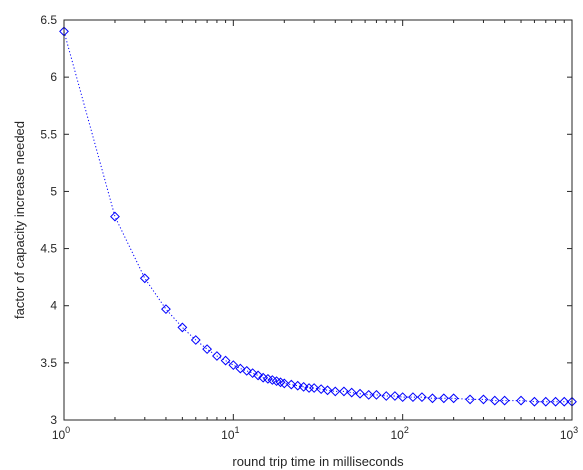  What do you see at coordinates (48, 134) in the screenshot?
I see `y-tick-label: 5.5` at bounding box center [48, 134].